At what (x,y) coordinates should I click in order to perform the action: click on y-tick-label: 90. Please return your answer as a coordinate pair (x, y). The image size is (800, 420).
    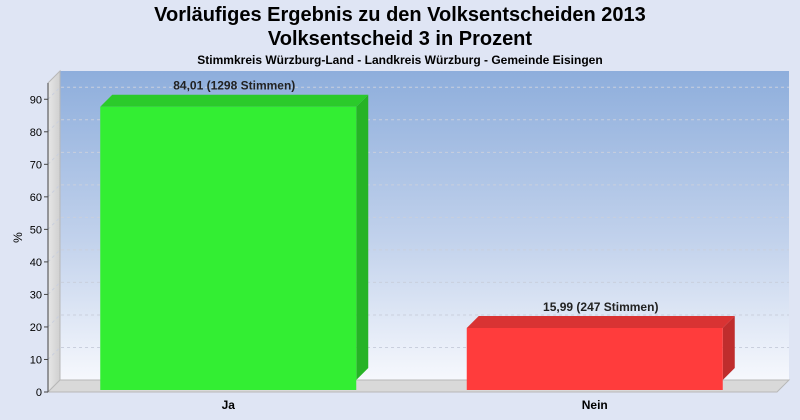
    Looking at the image, I should click on (36, 100).